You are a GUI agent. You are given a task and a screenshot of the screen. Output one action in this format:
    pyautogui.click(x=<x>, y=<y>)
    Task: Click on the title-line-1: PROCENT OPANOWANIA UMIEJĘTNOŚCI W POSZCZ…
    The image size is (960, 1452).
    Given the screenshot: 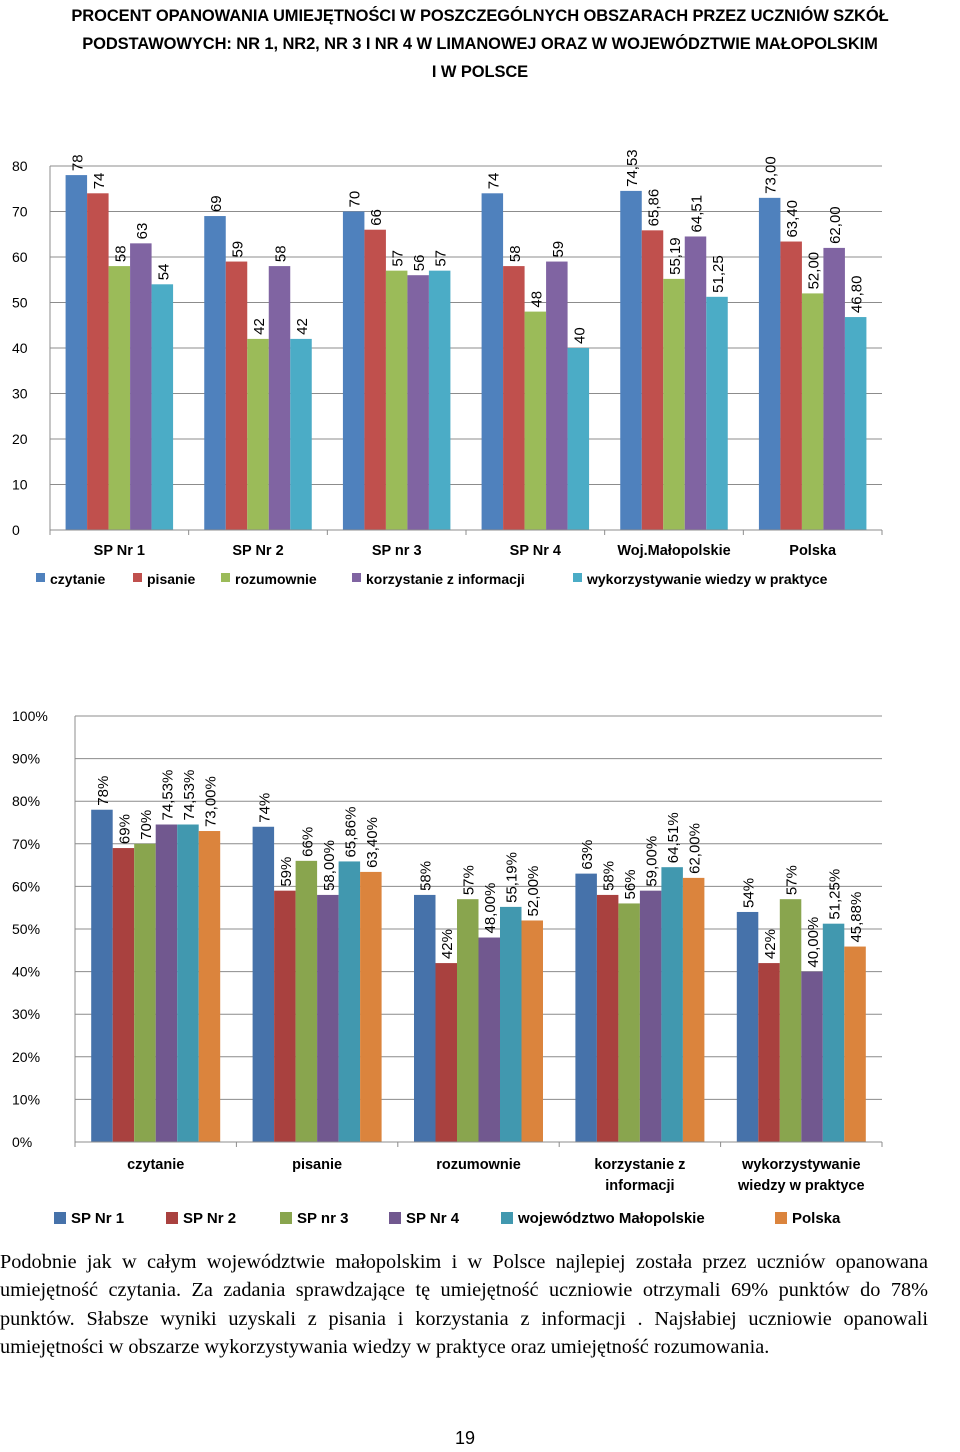 What is the action you would take?
    pyautogui.click(x=480, y=16)
    